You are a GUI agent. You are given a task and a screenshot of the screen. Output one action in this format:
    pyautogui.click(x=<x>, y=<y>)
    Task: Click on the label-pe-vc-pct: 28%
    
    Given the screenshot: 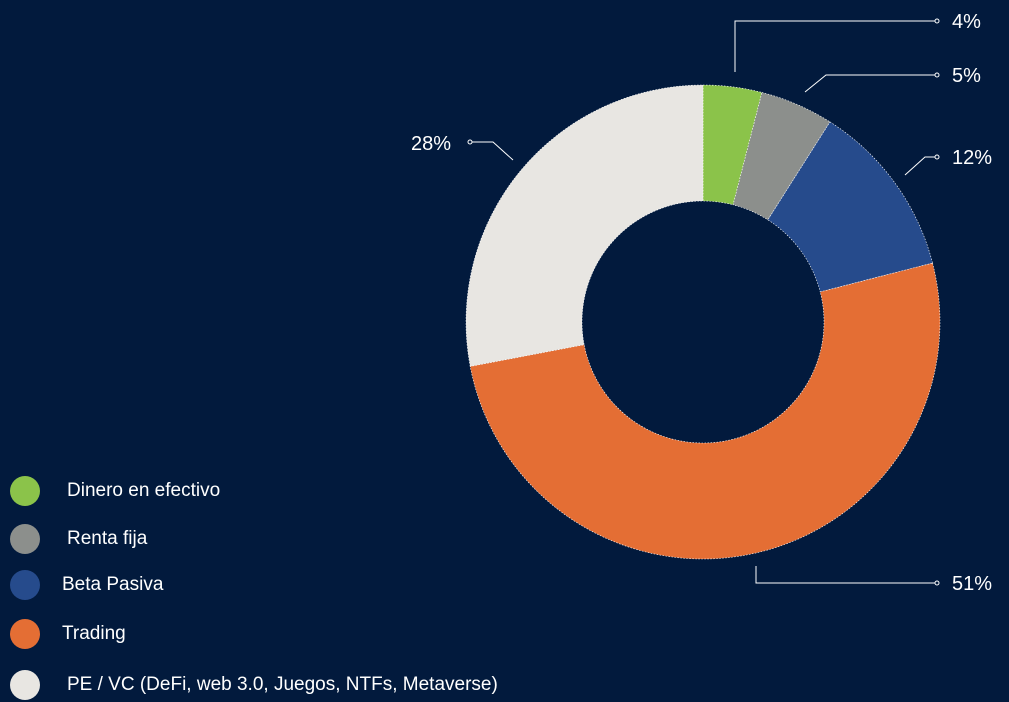 What is the action you would take?
    pyautogui.click(x=431, y=144)
    